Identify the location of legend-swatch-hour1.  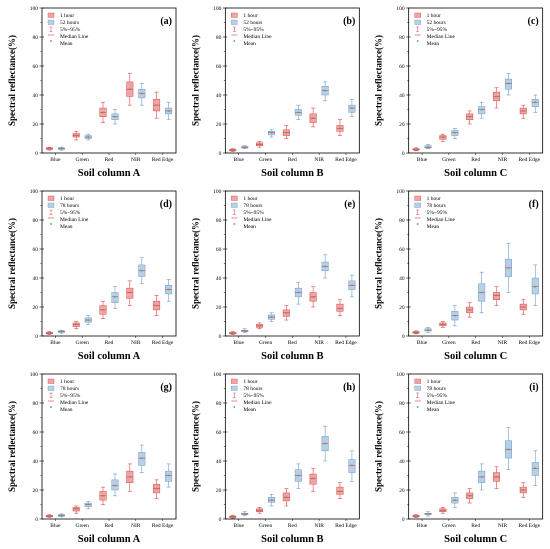
(417, 15).